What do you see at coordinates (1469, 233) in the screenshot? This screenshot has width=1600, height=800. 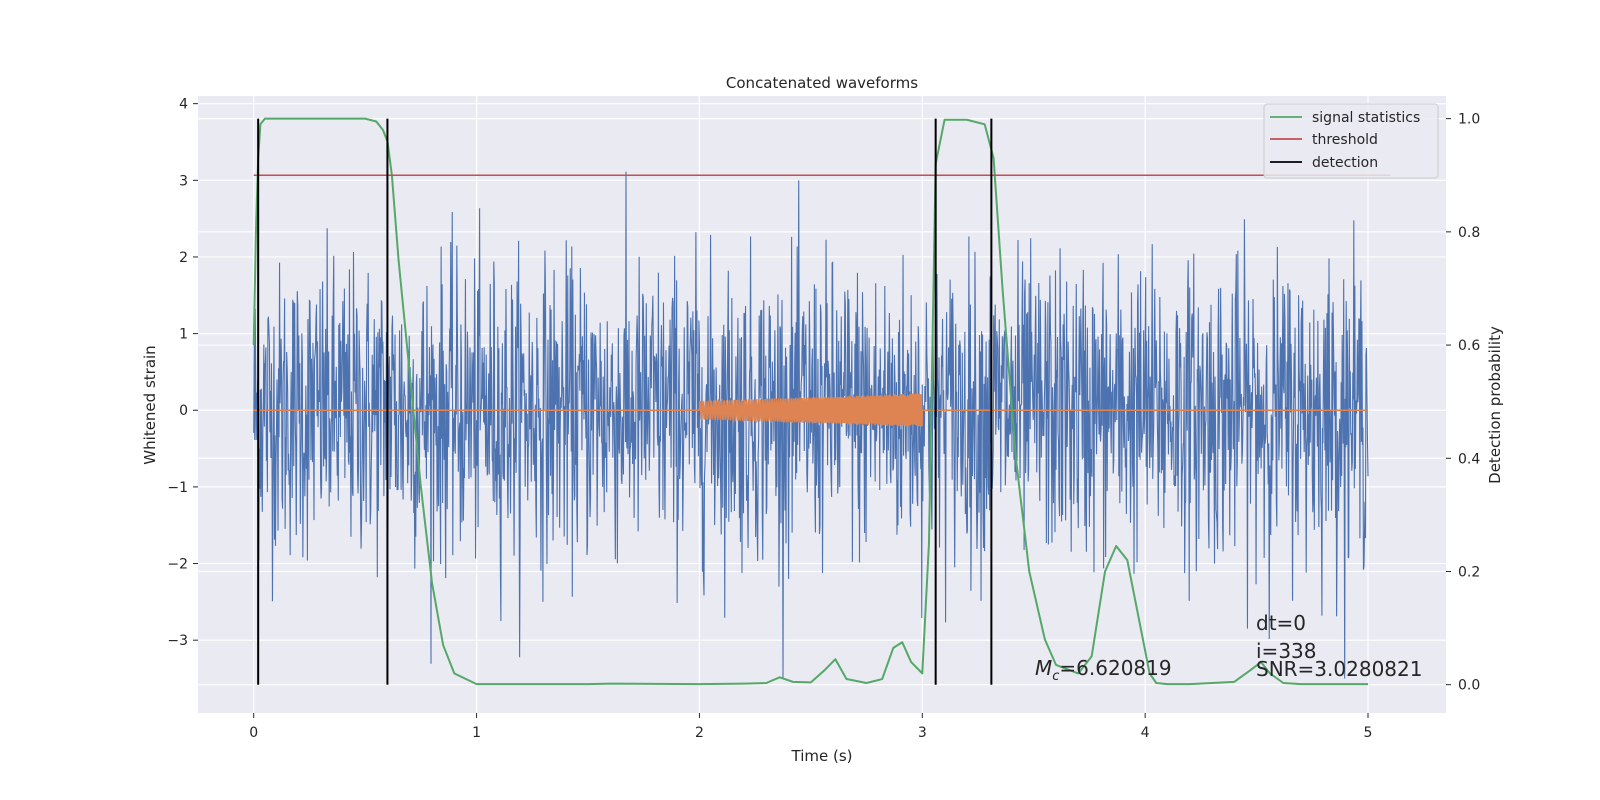 I see `y-right-tick-label: 0.8` at bounding box center [1469, 233].